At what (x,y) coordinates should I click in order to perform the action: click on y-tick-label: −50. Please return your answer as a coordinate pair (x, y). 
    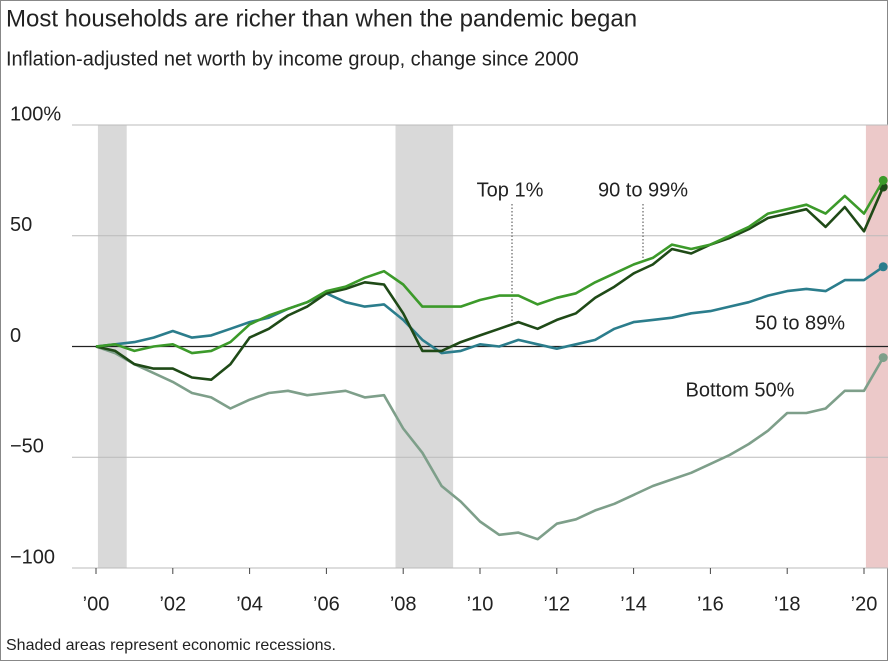
    Looking at the image, I should click on (27, 447).